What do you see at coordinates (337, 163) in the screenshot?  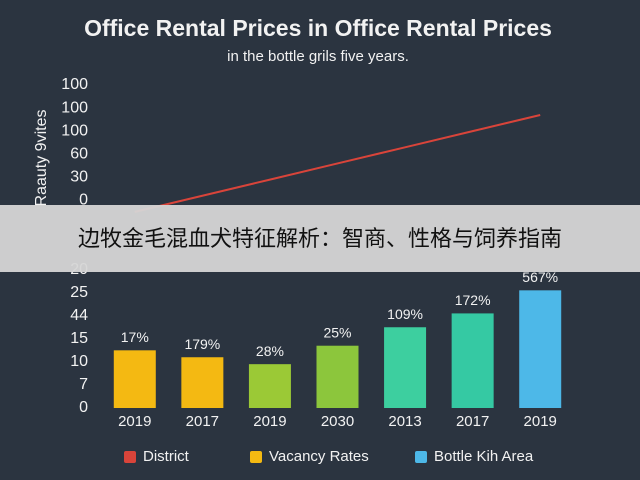 I see `line-series` at bounding box center [337, 163].